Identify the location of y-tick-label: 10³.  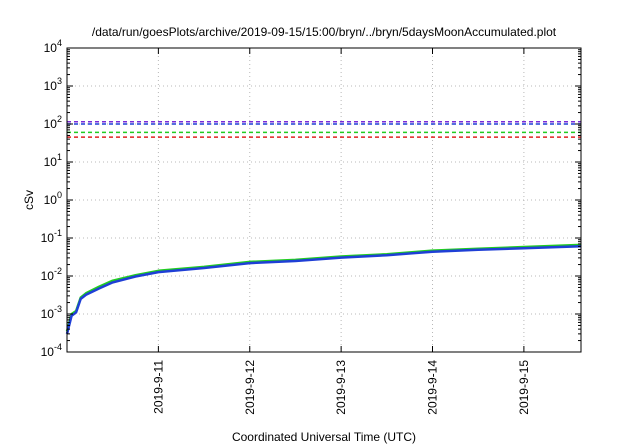
(53, 84).